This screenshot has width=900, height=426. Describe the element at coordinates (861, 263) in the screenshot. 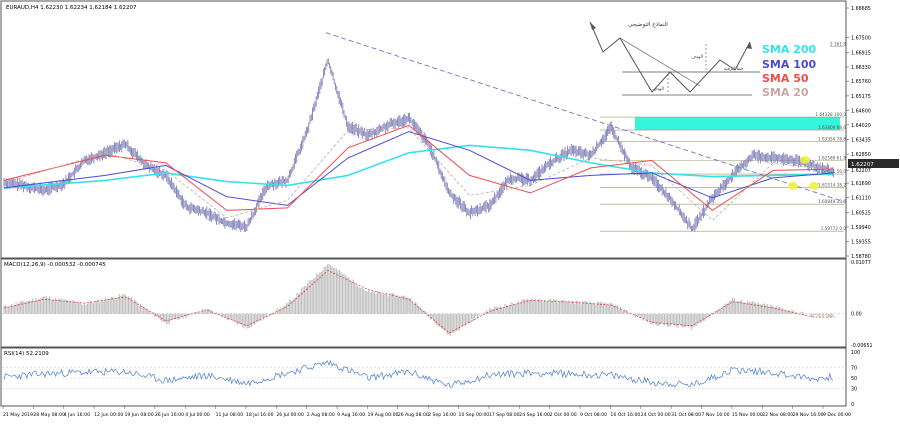

I see `macd-tick-label: 0.01077` at that location.